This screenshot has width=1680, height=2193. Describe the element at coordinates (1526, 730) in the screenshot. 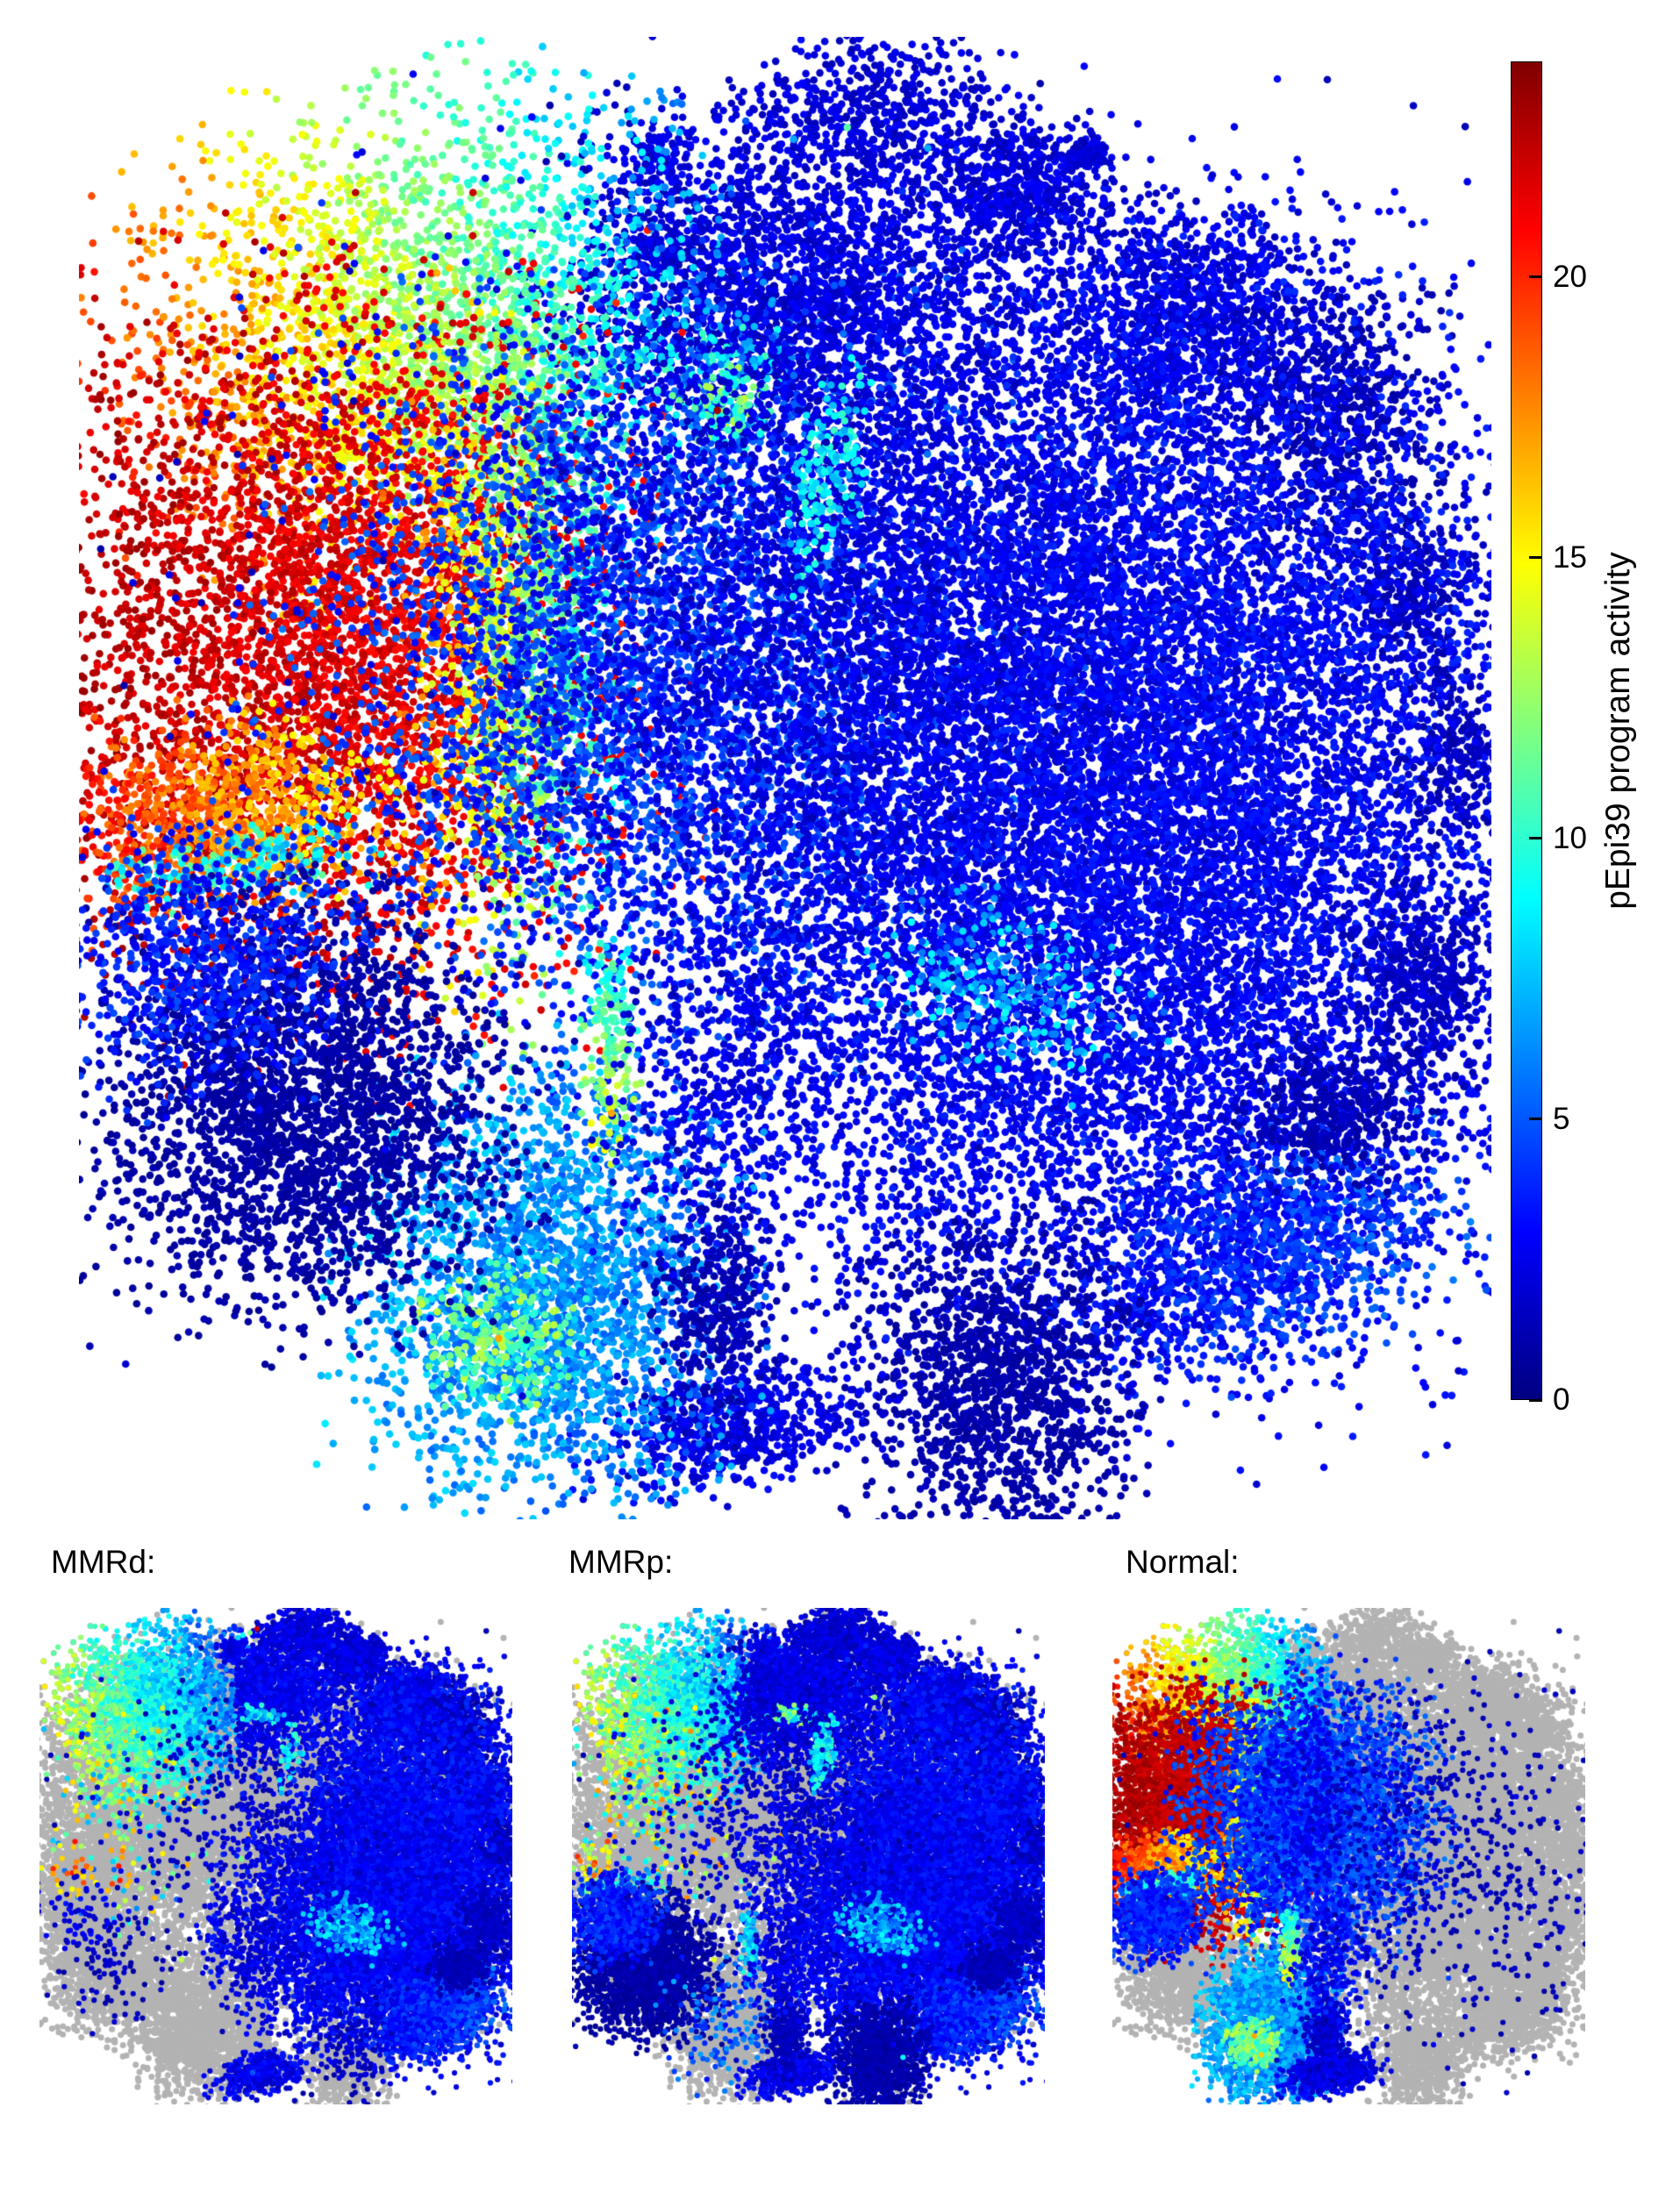

I see `colorbar-gradient` at that location.